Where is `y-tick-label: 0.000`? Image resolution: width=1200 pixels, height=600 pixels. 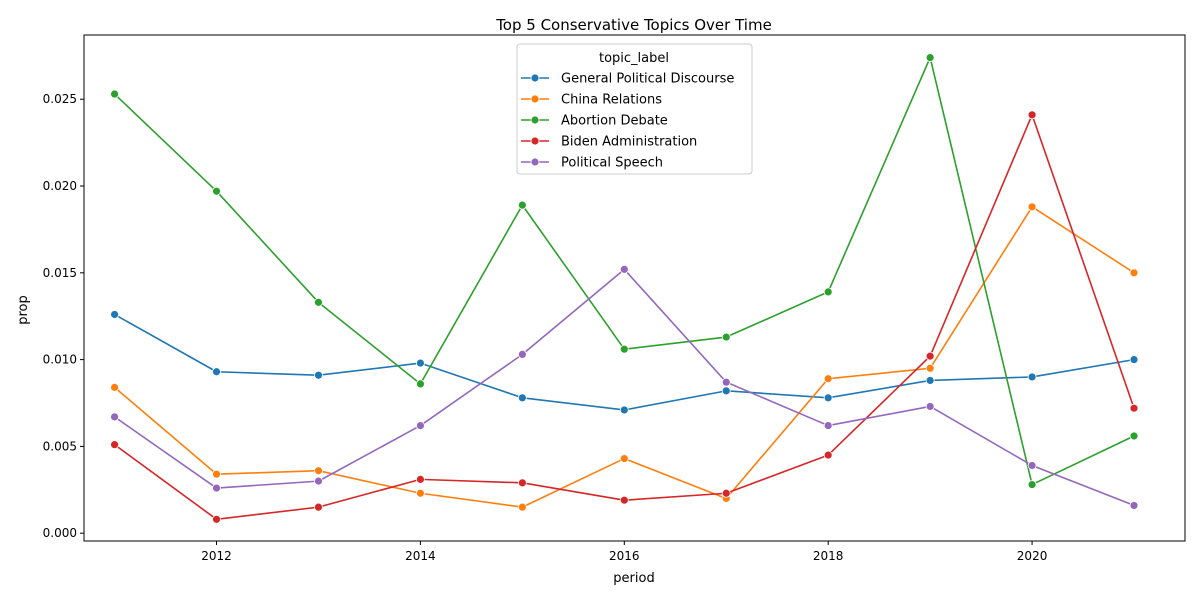 y-tick-label: 0.000 is located at coordinates (60, 533).